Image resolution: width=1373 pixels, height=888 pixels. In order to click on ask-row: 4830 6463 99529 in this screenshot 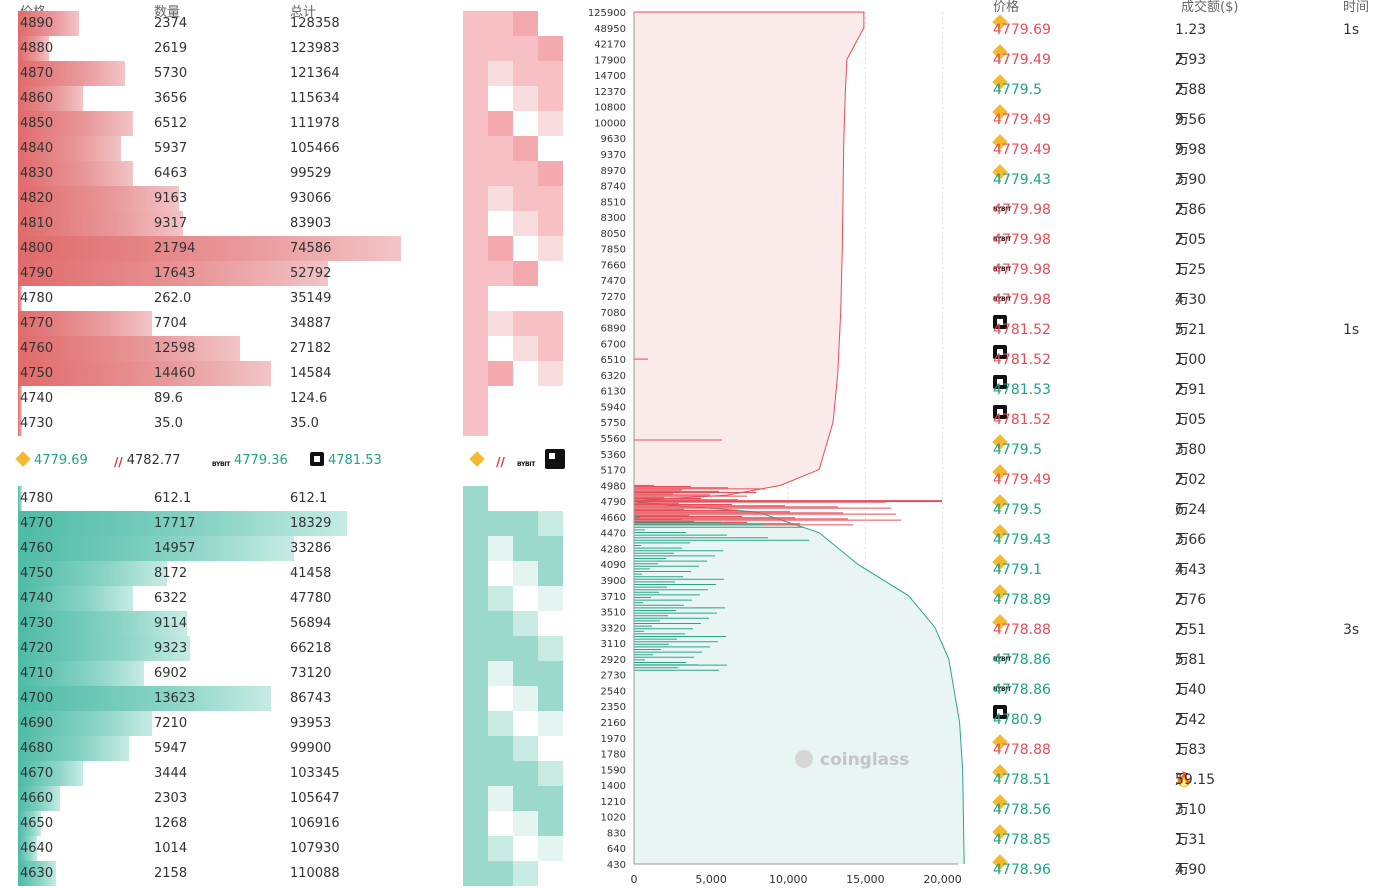, I will do `click(293, 173)`.